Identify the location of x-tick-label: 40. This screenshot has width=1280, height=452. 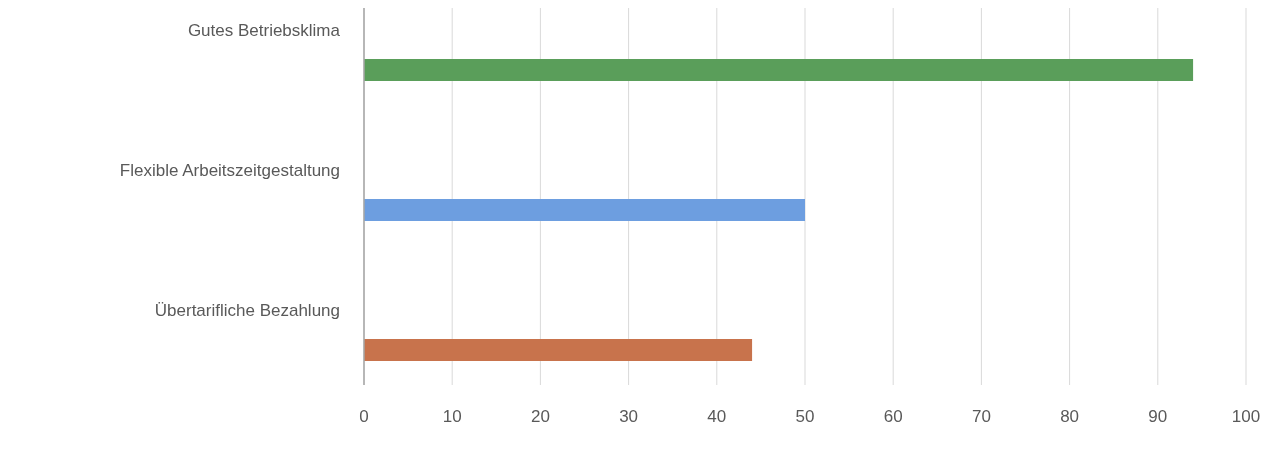
(717, 416).